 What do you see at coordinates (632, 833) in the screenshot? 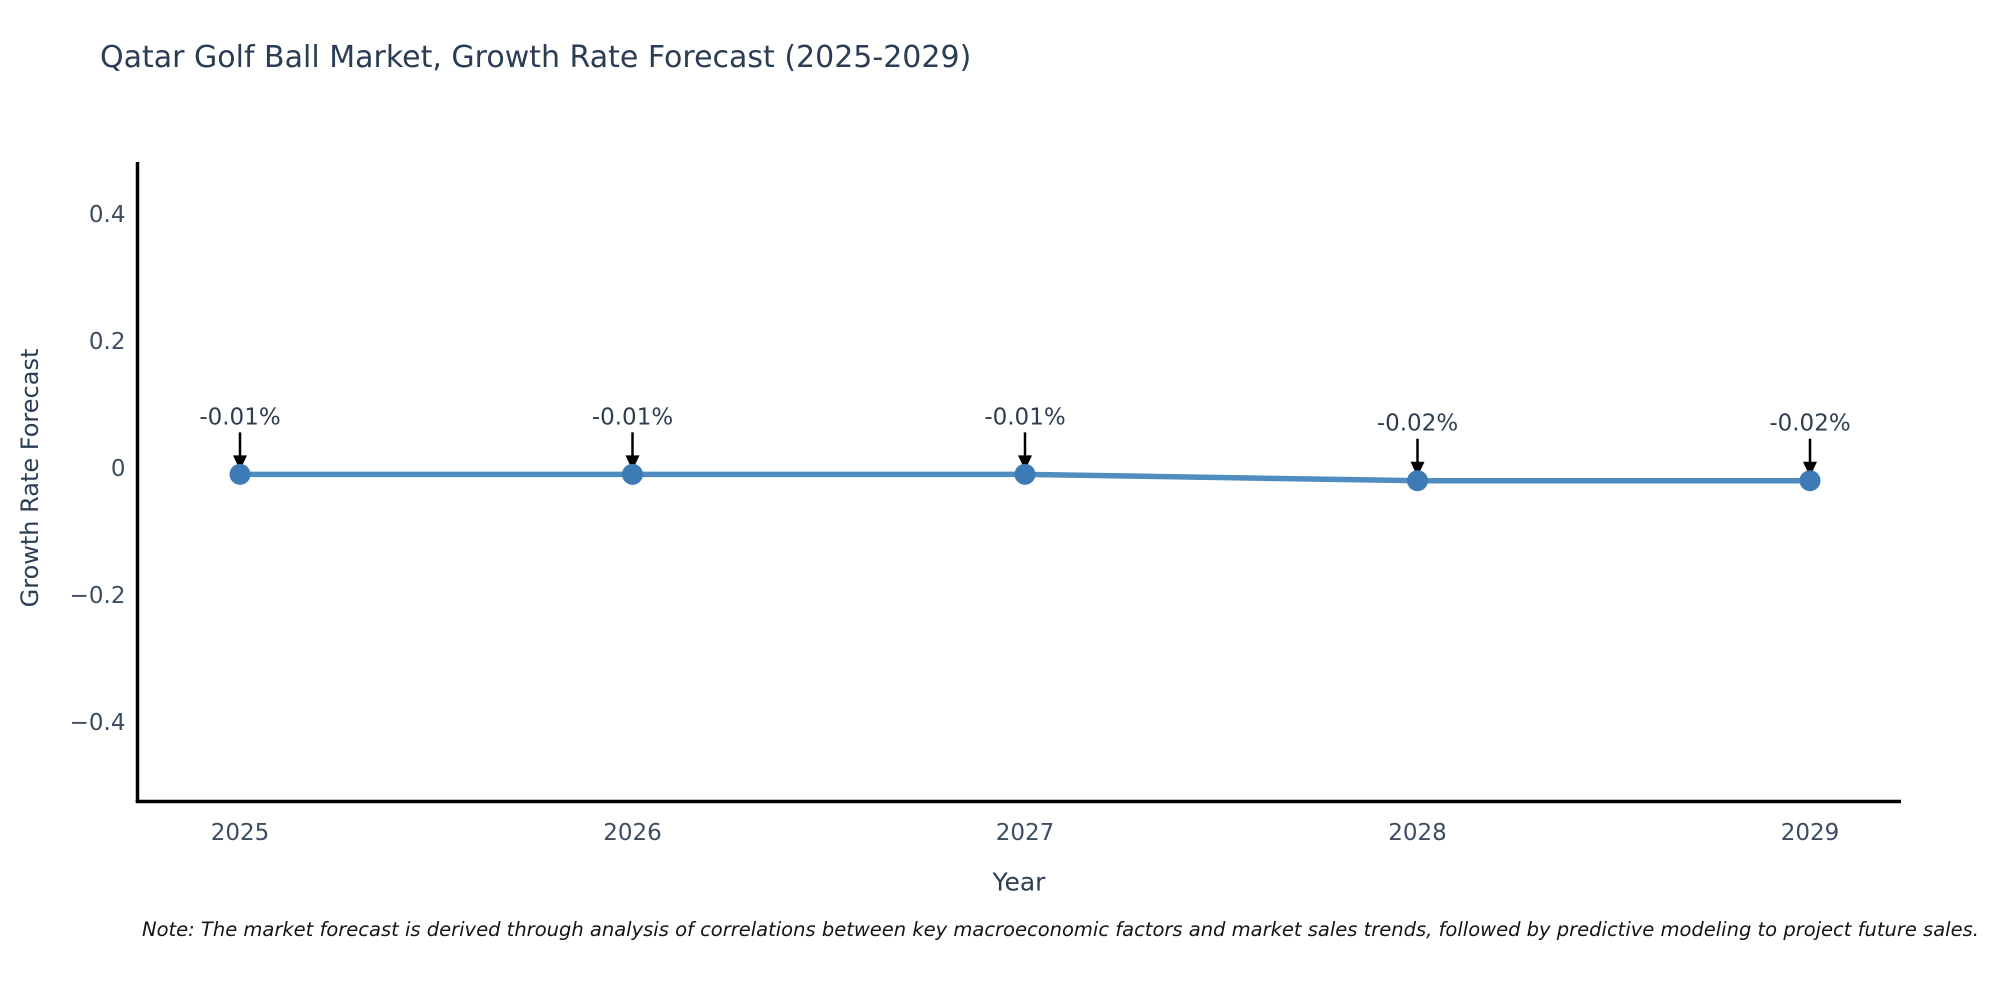
I see `x-tick-label: 2026` at bounding box center [632, 833].